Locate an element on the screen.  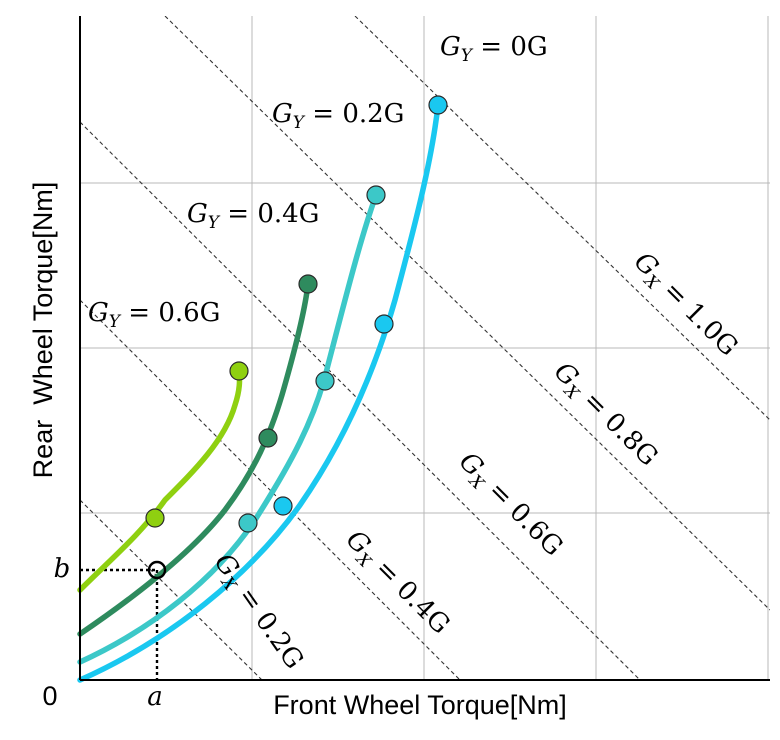
y-axis-title: Rear Wheel Torque[Nm] is located at coordinates (43, 330).